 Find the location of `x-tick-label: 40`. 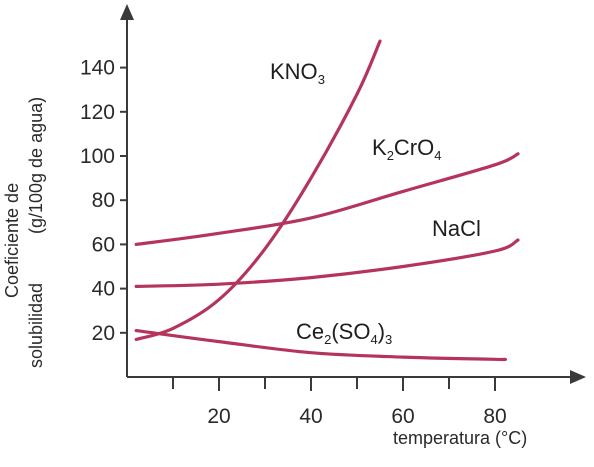

x-tick-label: 40 is located at coordinates (310, 416).